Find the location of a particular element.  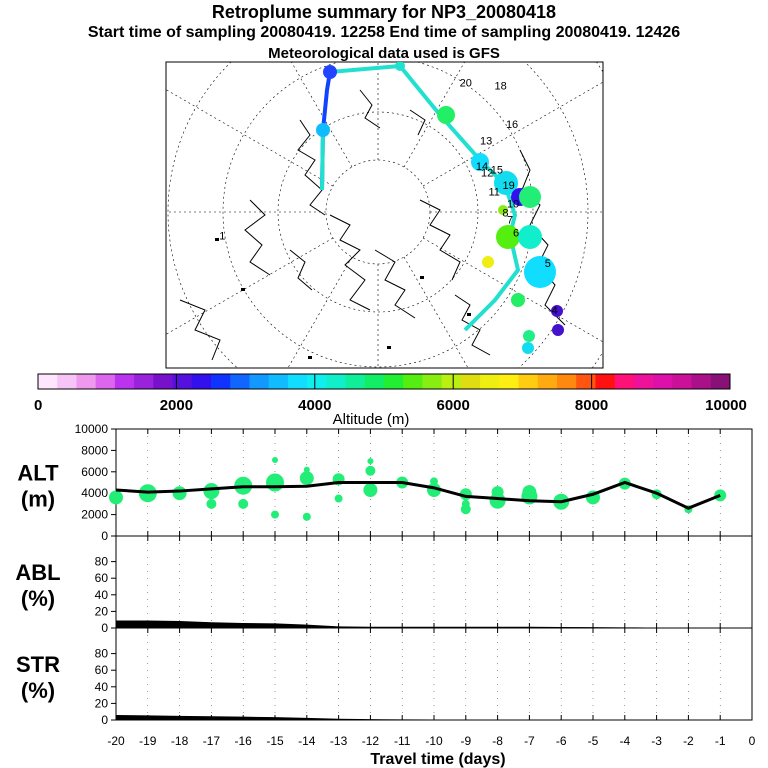

colorbar-tick-label: 4000 is located at coordinates (314, 405).